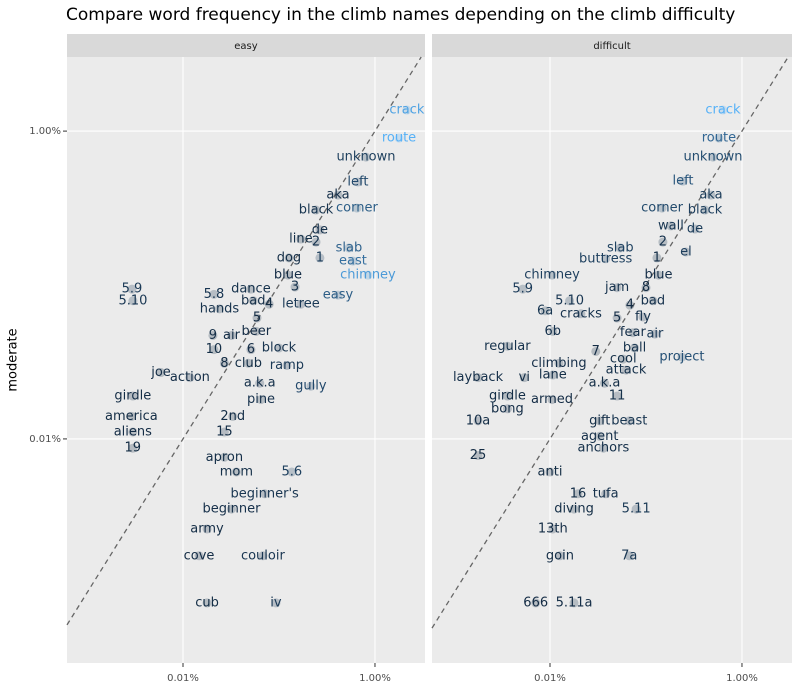  I want to click on word-label: pine, so click(261, 399).